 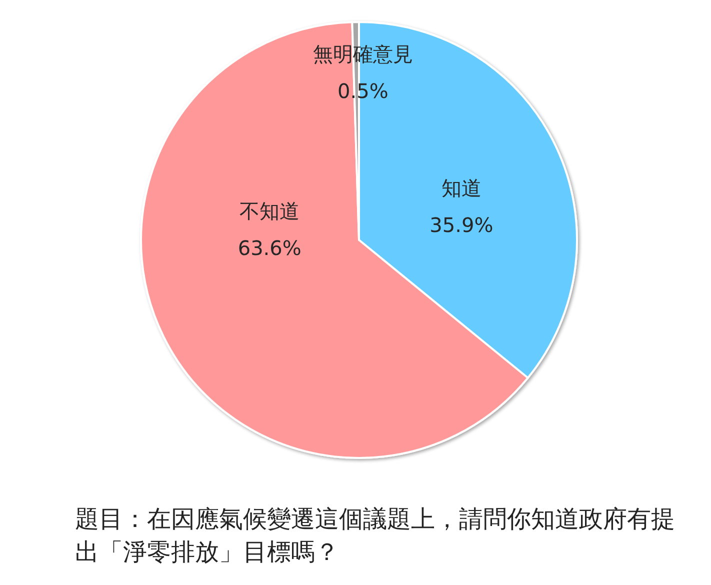 I want to click on text: 題目：在因應氣候變遷這個議題上，請問你知道政府有提出「淨零排放」目標嗎？, so click(x=375, y=536).